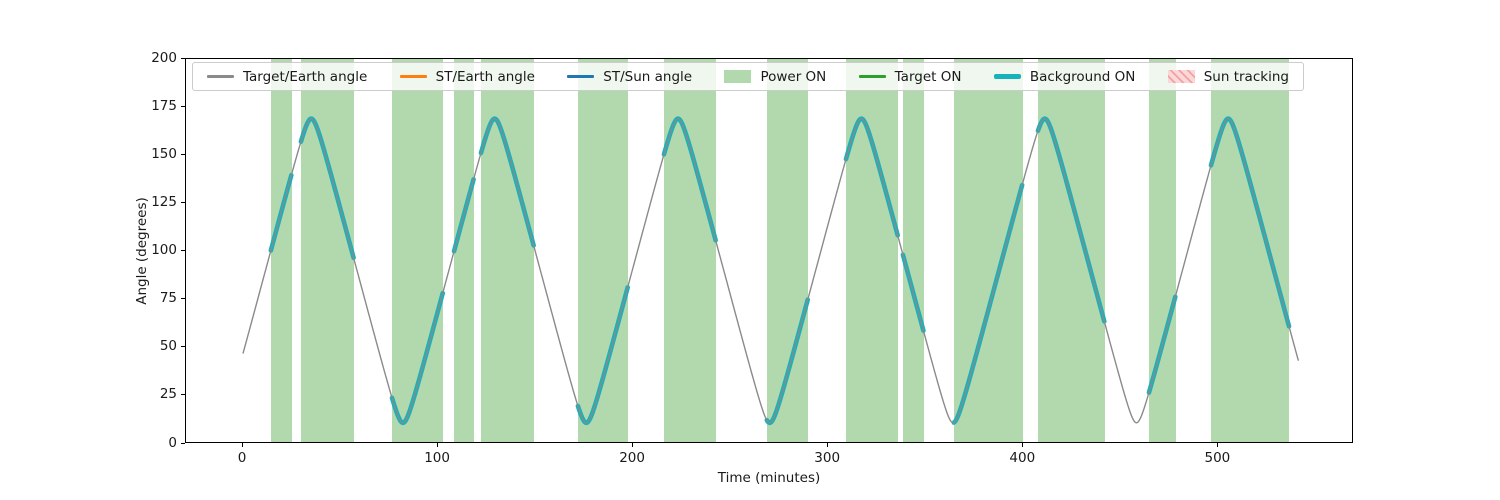 This screenshot has height=500, width=1500. I want to click on y-tick-label: 200, so click(164, 57).